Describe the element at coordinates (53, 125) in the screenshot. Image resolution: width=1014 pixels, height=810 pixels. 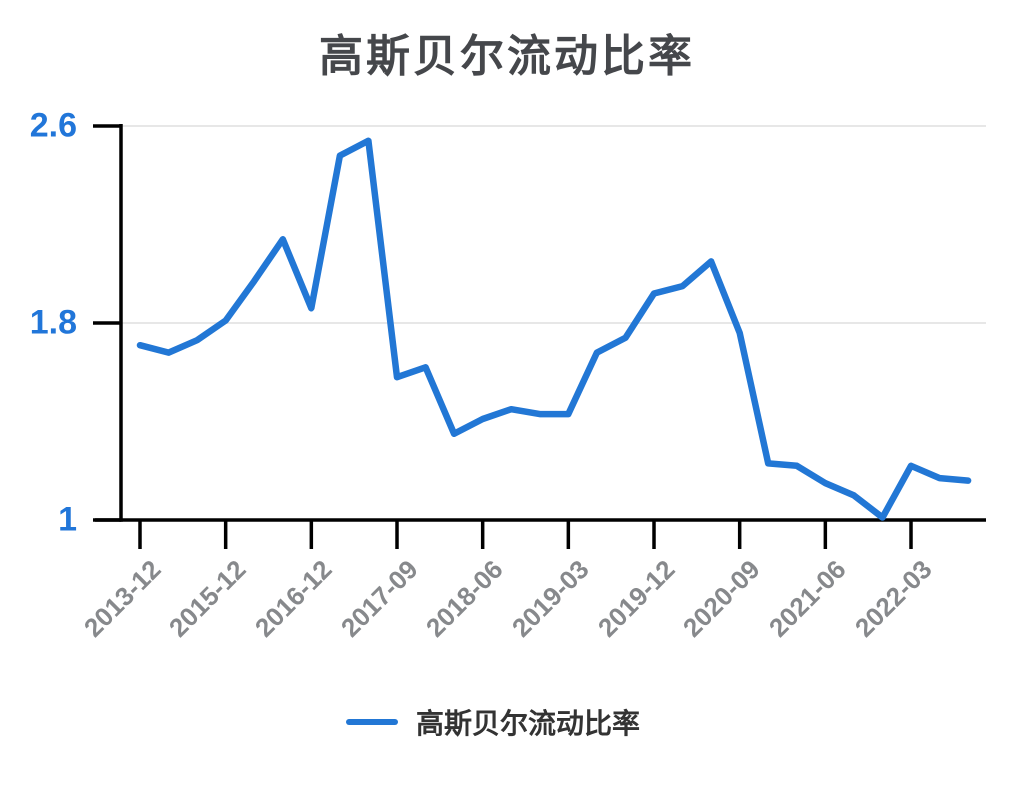
I see `y-axis-label: 2.6` at that location.